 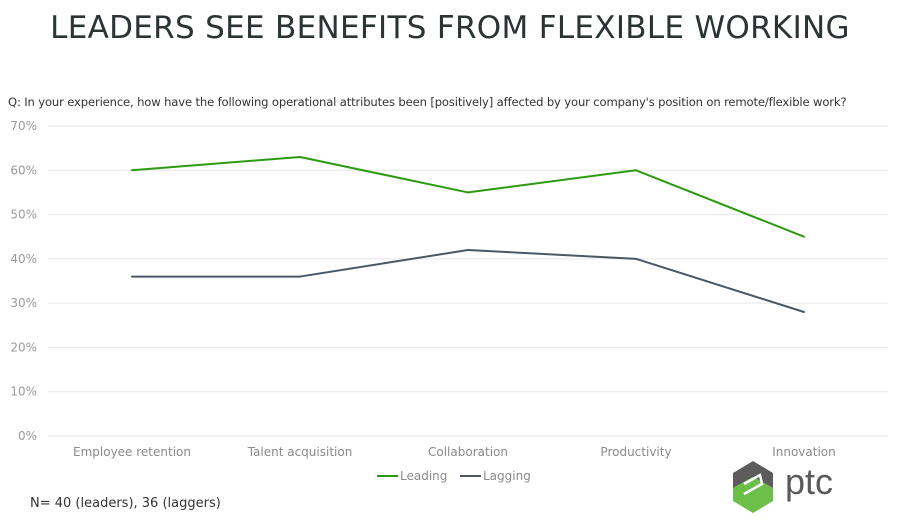 I want to click on legend-label-leading: Leading, so click(x=423, y=476).